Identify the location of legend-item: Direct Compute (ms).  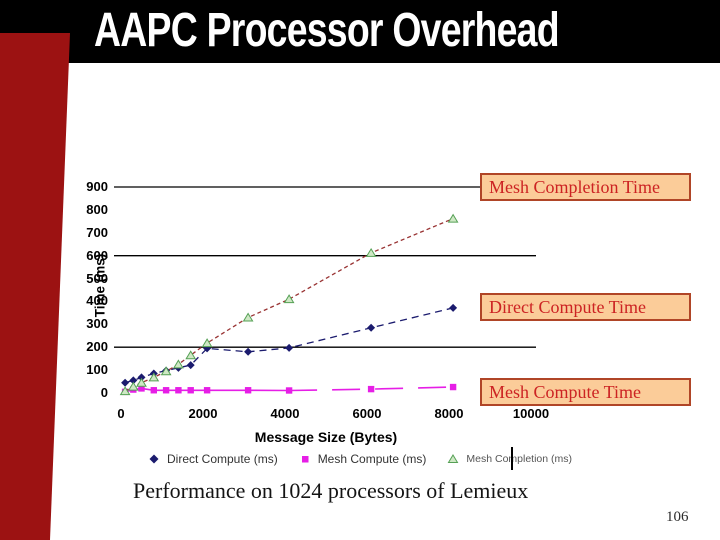
(213, 459).